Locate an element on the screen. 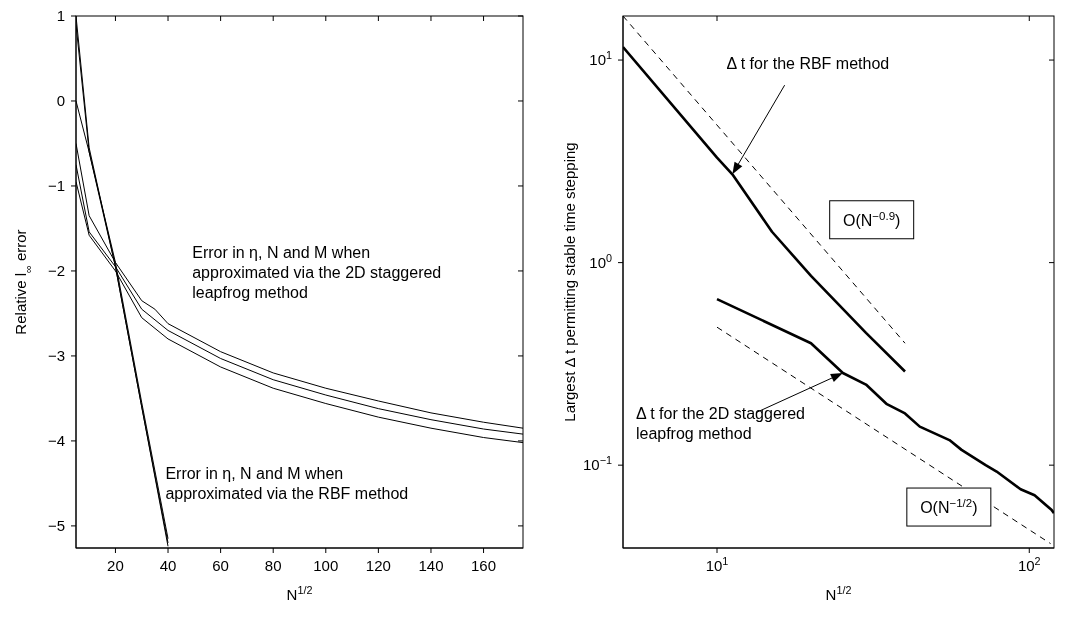 The height and width of the screenshot is (630, 1079). y-tick-label: 10$^{0}$ is located at coordinates (600, 261).